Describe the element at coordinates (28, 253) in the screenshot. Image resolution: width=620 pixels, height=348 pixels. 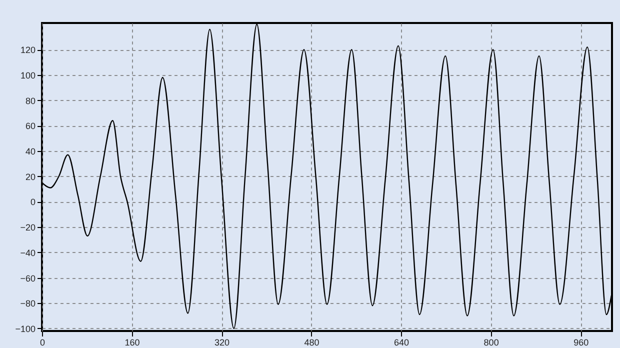
I see `y-tick-label: −40` at that location.